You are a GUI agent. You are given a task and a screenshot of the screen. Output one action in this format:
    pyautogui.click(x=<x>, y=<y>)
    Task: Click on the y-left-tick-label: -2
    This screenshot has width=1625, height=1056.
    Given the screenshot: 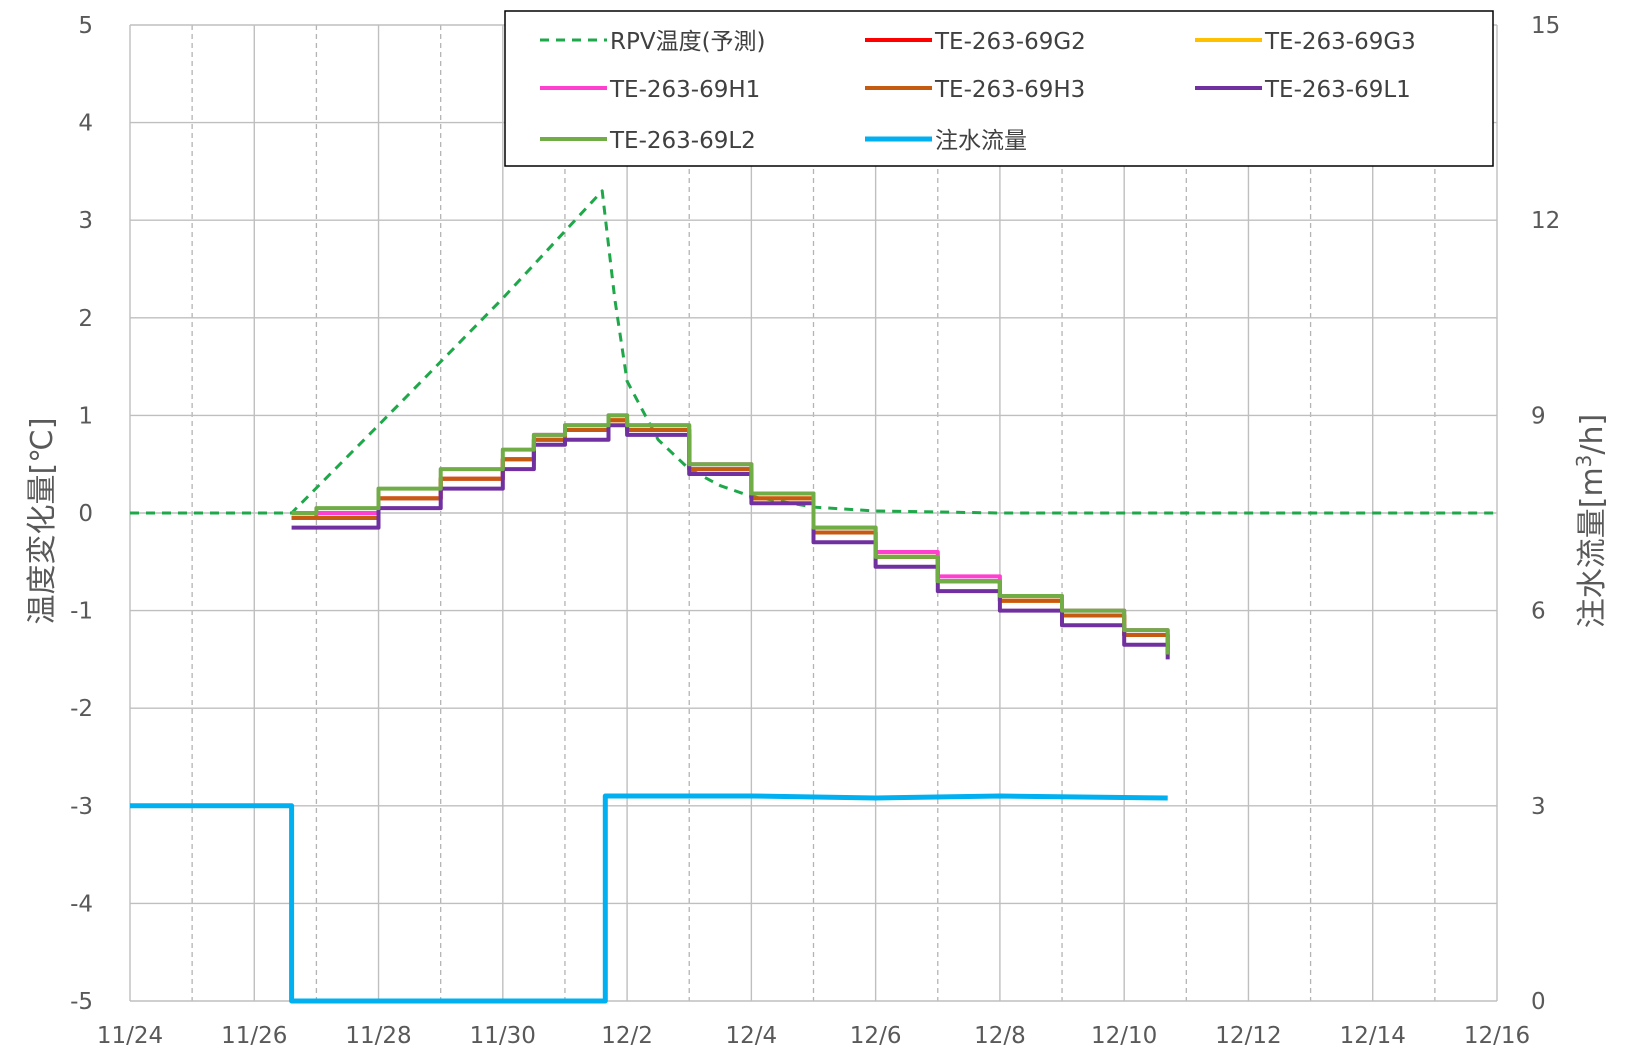 What is the action you would take?
    pyautogui.click(x=81, y=709)
    